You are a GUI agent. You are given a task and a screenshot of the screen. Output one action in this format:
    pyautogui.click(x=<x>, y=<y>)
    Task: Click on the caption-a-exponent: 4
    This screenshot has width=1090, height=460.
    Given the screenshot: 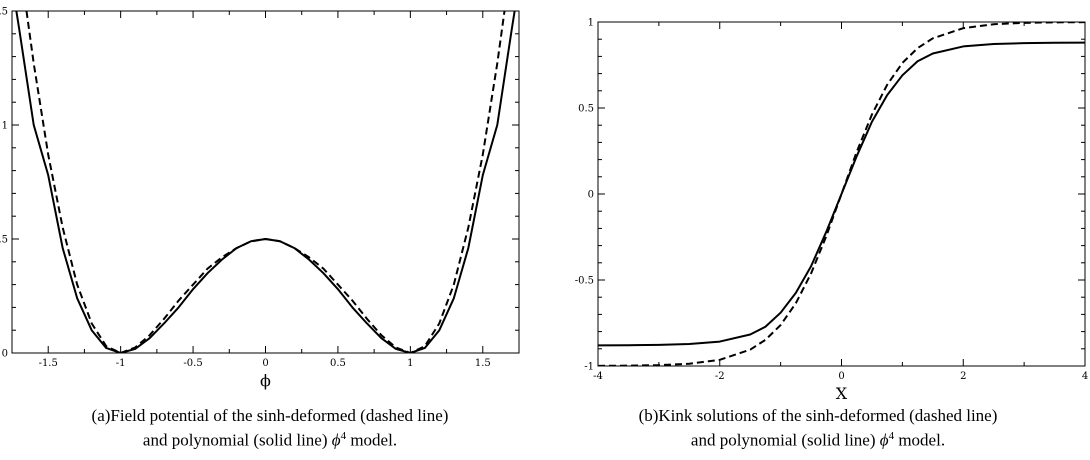 What is the action you would take?
    pyautogui.click(x=343, y=436)
    